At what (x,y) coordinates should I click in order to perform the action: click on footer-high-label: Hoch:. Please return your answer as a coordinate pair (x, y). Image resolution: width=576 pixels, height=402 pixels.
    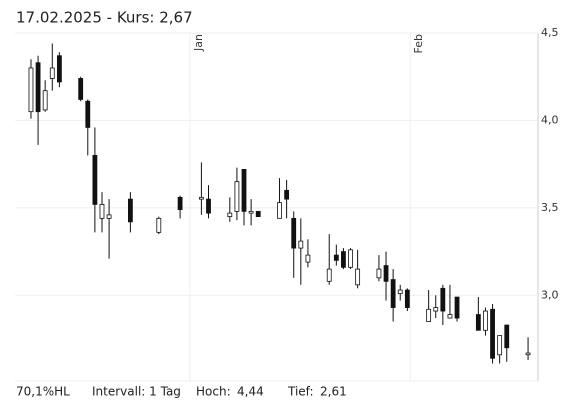
    Looking at the image, I should click on (213, 392).